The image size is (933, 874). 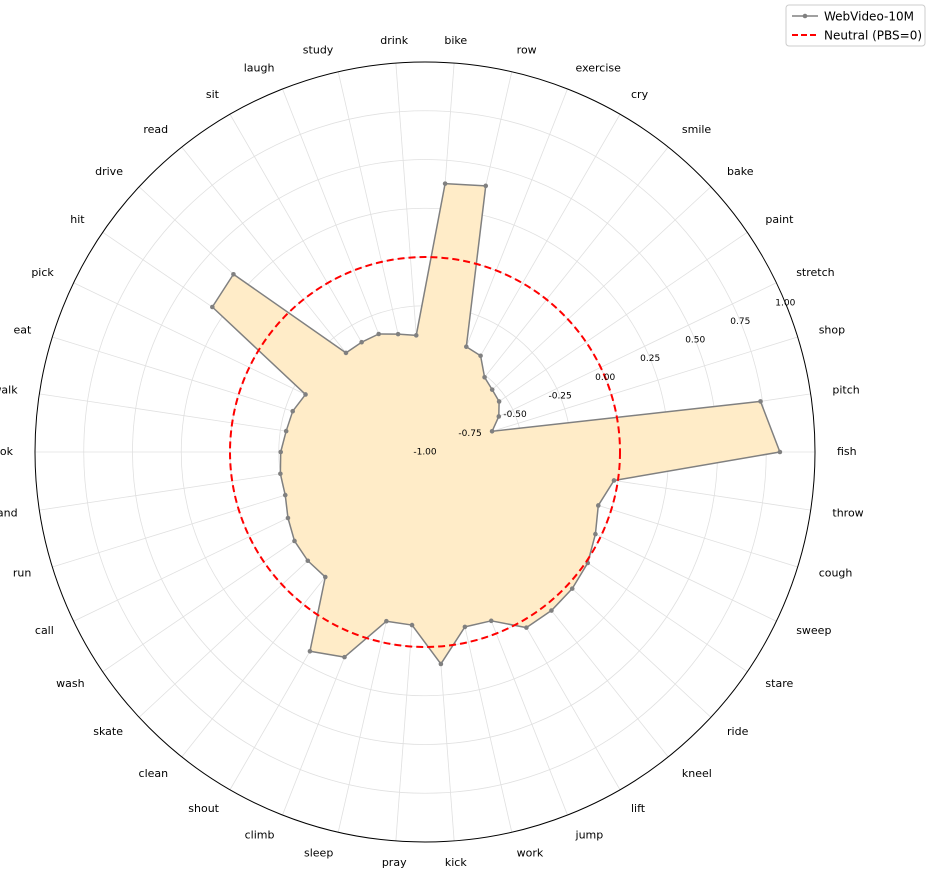 What do you see at coordinates (738, 731) in the screenshot?
I see `category-label: ride` at bounding box center [738, 731].